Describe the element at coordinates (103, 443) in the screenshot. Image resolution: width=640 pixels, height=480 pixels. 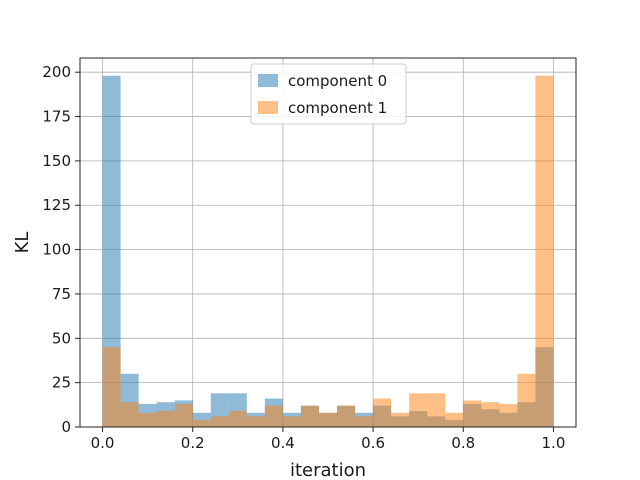
I see `x-tick-label: 0.0` at that location.